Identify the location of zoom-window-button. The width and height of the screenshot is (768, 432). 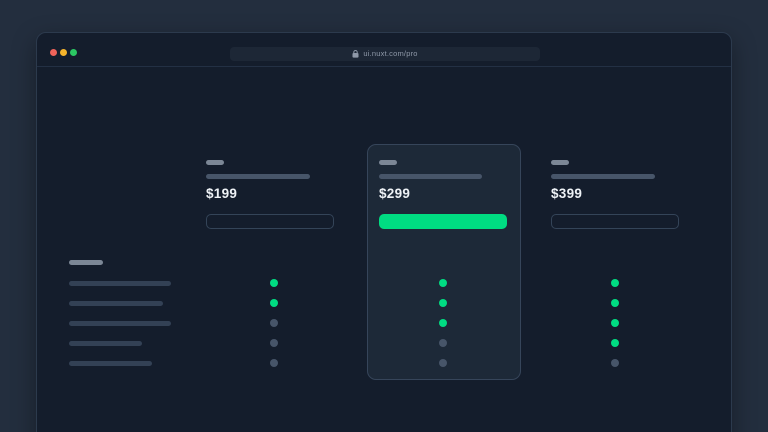
(73, 52).